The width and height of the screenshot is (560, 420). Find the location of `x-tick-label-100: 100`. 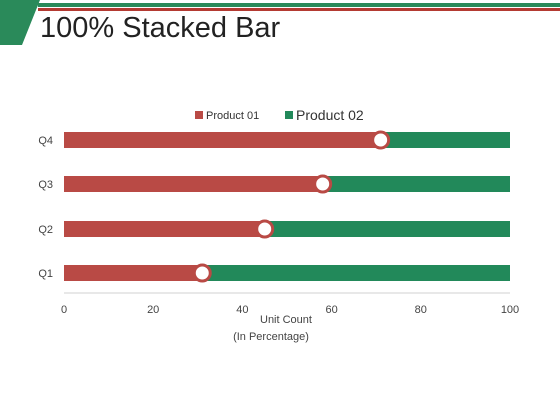

x-tick-label-100: 100 is located at coordinates (510, 310).